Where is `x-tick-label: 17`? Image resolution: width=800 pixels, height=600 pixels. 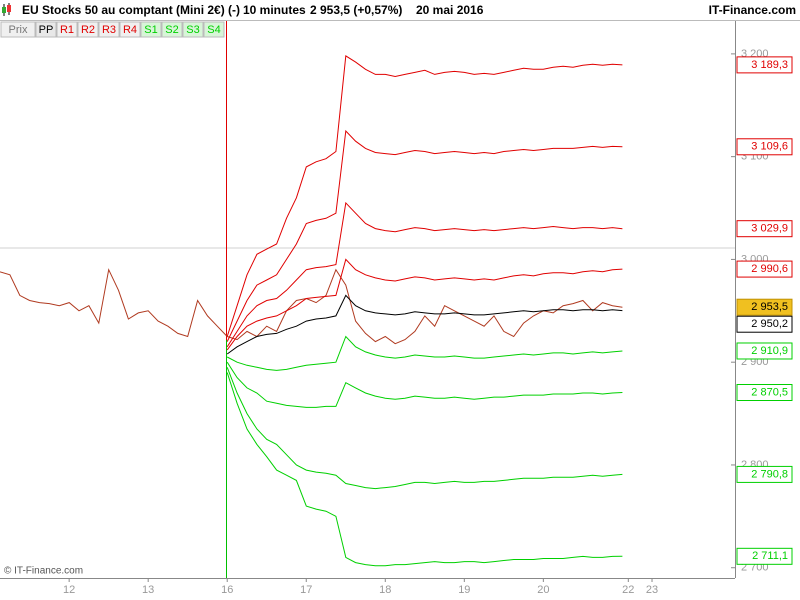
x-tick-label: 17 is located at coordinates (306, 590).